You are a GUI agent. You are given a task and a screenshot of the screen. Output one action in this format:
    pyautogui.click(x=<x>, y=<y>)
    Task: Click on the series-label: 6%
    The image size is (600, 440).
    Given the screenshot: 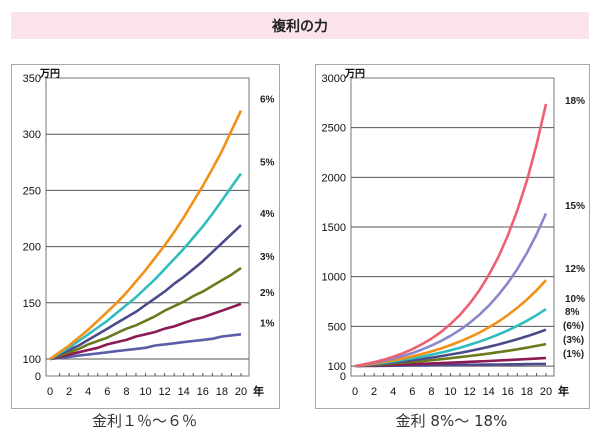 What is the action you would take?
    pyautogui.click(x=267, y=100)
    